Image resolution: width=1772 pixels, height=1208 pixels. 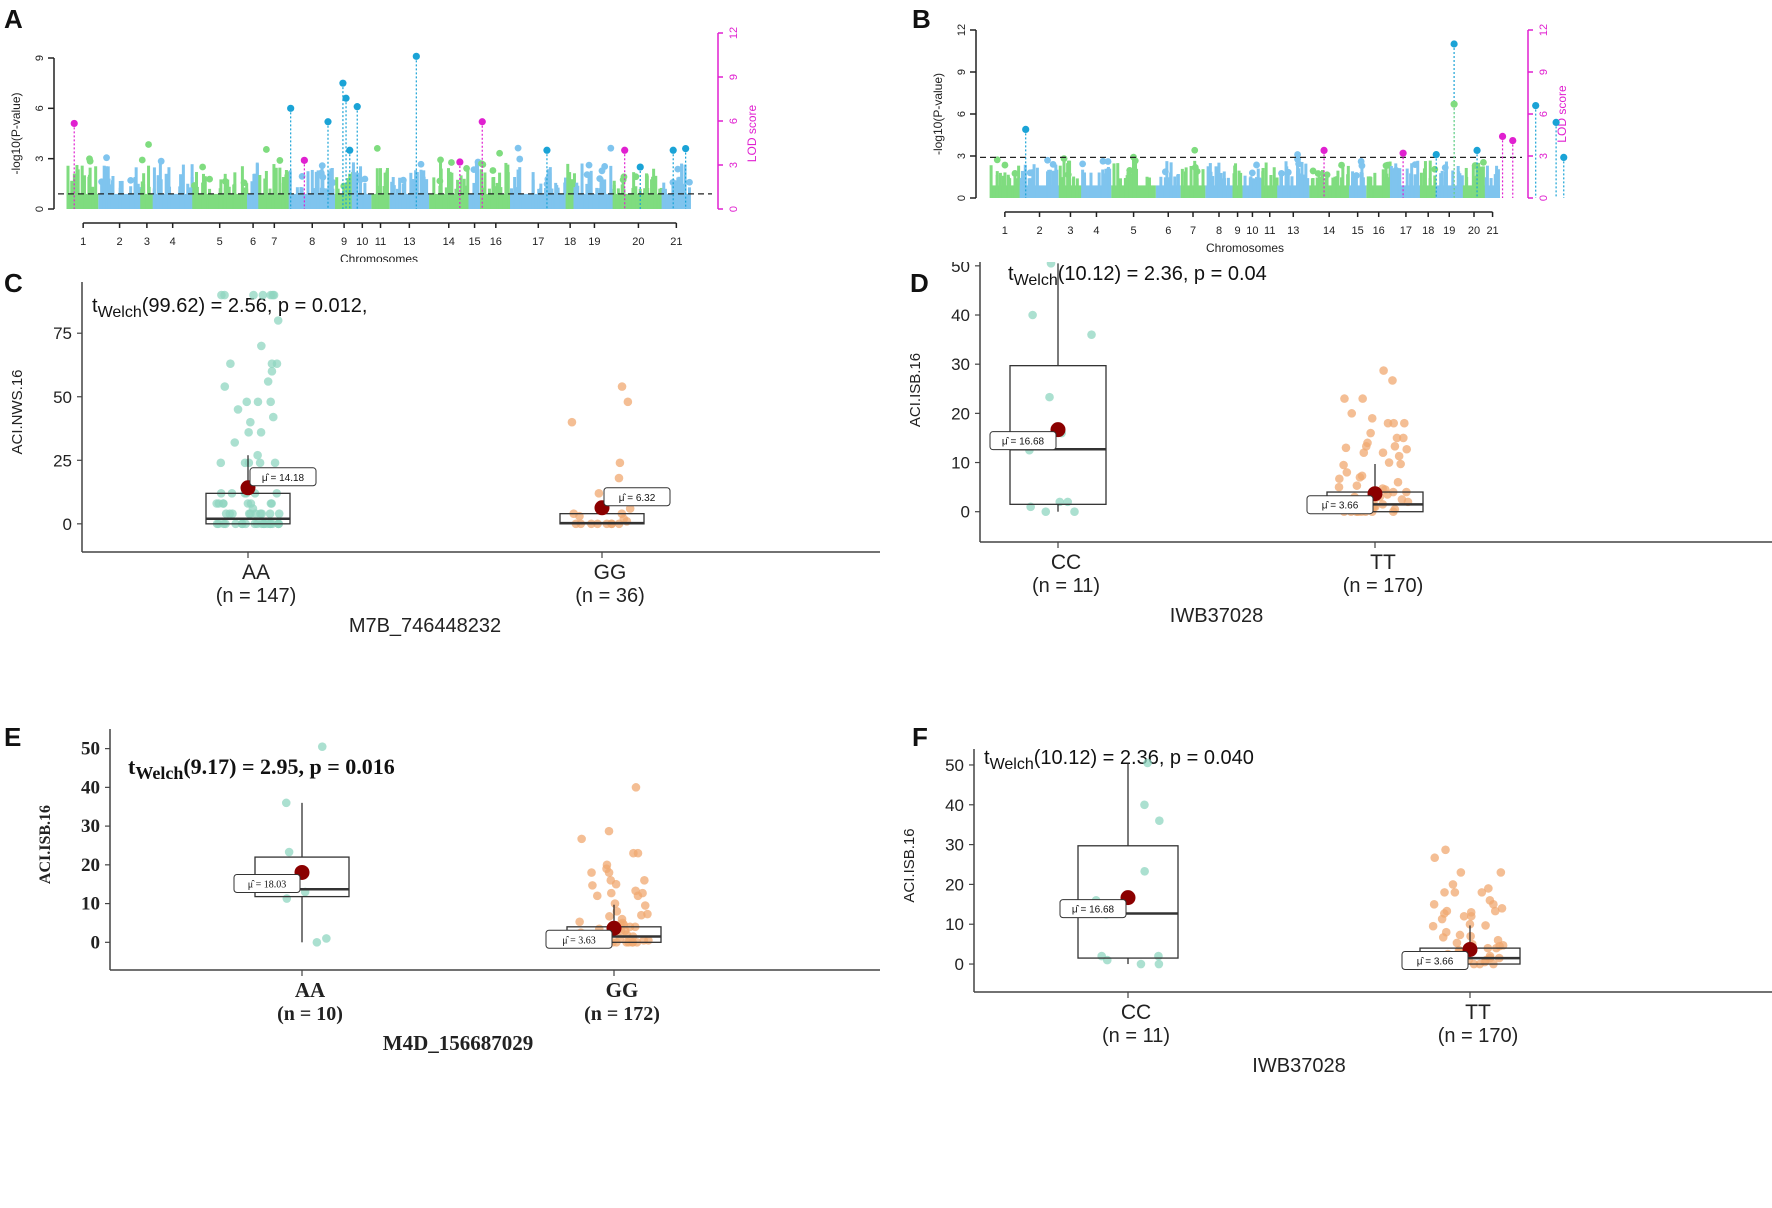 What do you see at coordinates (919, 283) in the screenshot?
I see `panel-label-d: D` at bounding box center [919, 283].